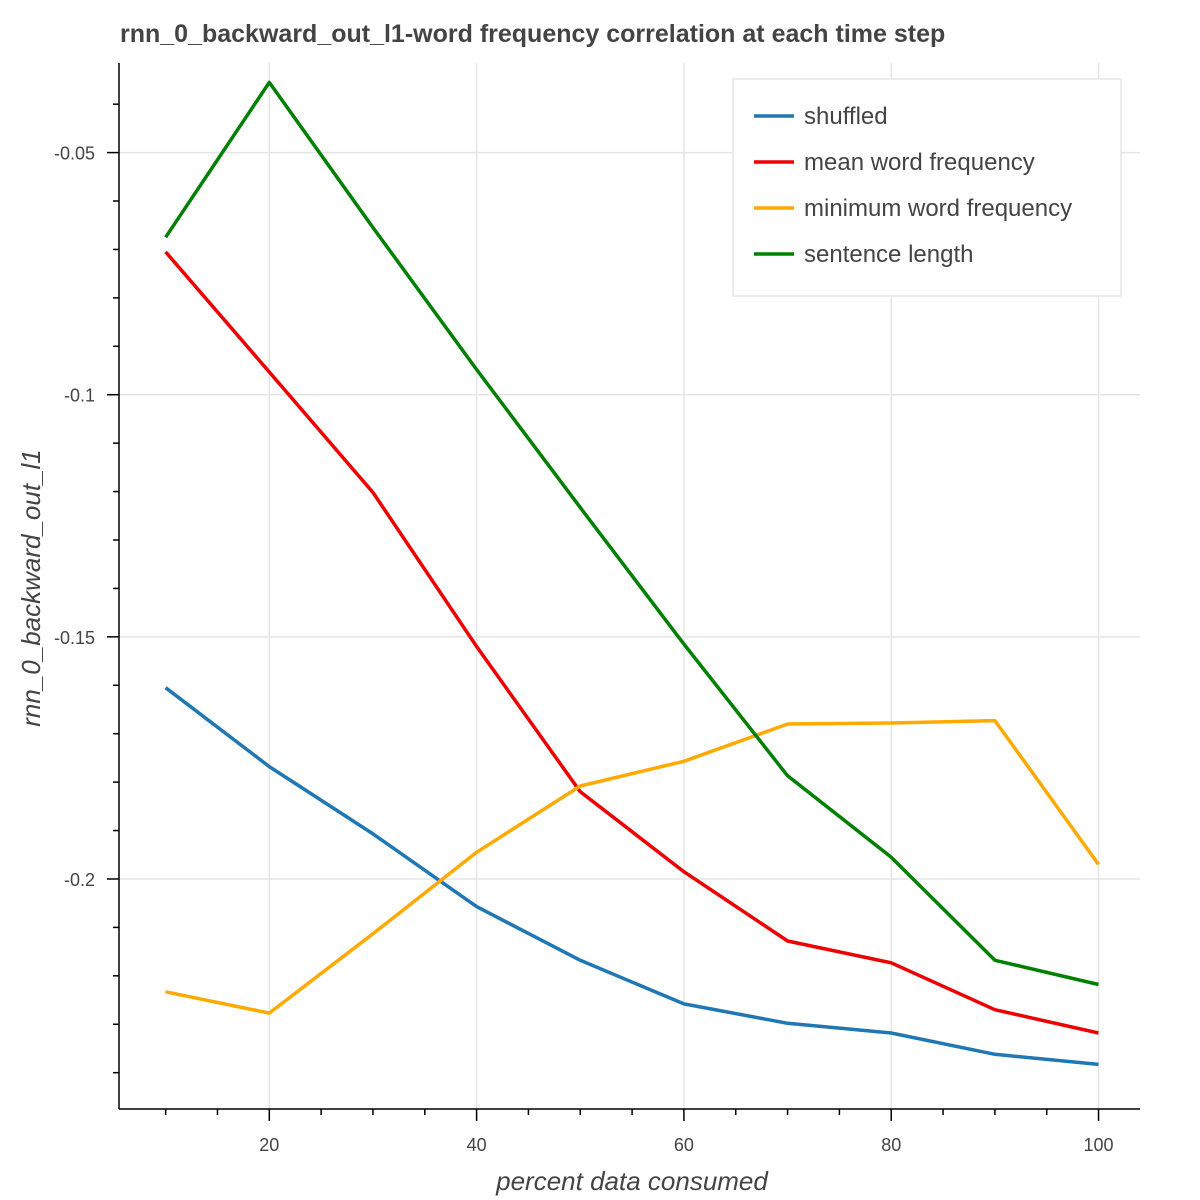 This screenshot has width=1200, height=1200. Describe the element at coordinates (891, 1145) in the screenshot. I see `x-tick-label: 80` at that location.